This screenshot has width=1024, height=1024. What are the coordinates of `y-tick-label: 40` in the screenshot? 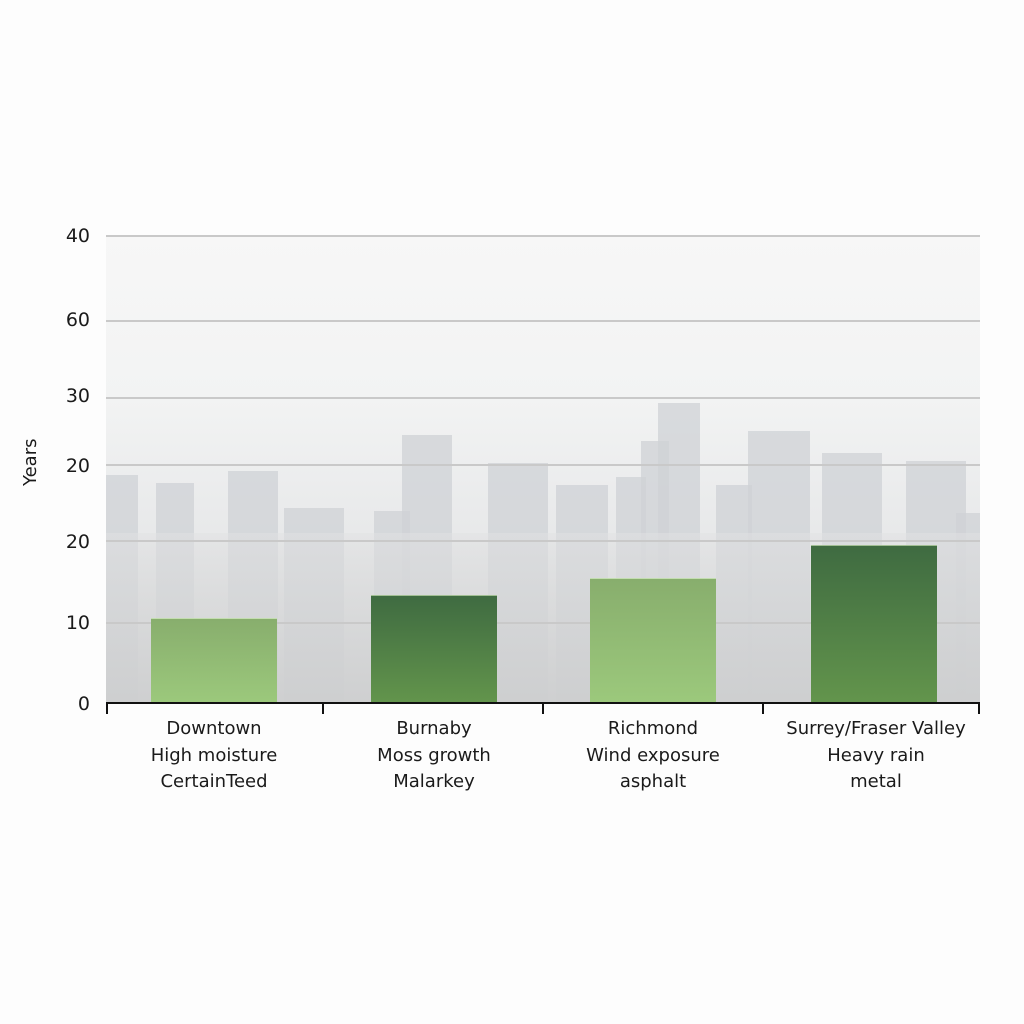 It's located at (77, 236).